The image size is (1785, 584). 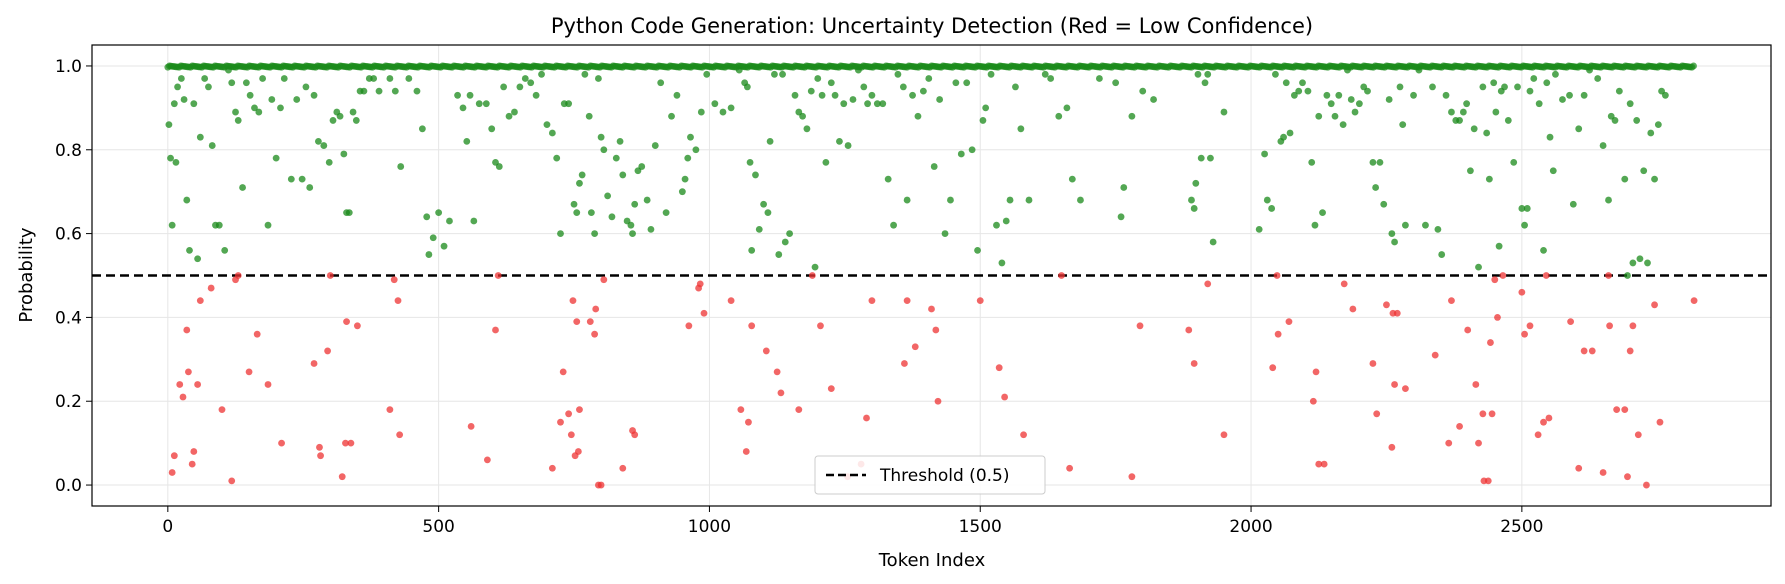 What do you see at coordinates (438, 527) in the screenshot?
I see `x-tick-label: 500` at bounding box center [438, 527].